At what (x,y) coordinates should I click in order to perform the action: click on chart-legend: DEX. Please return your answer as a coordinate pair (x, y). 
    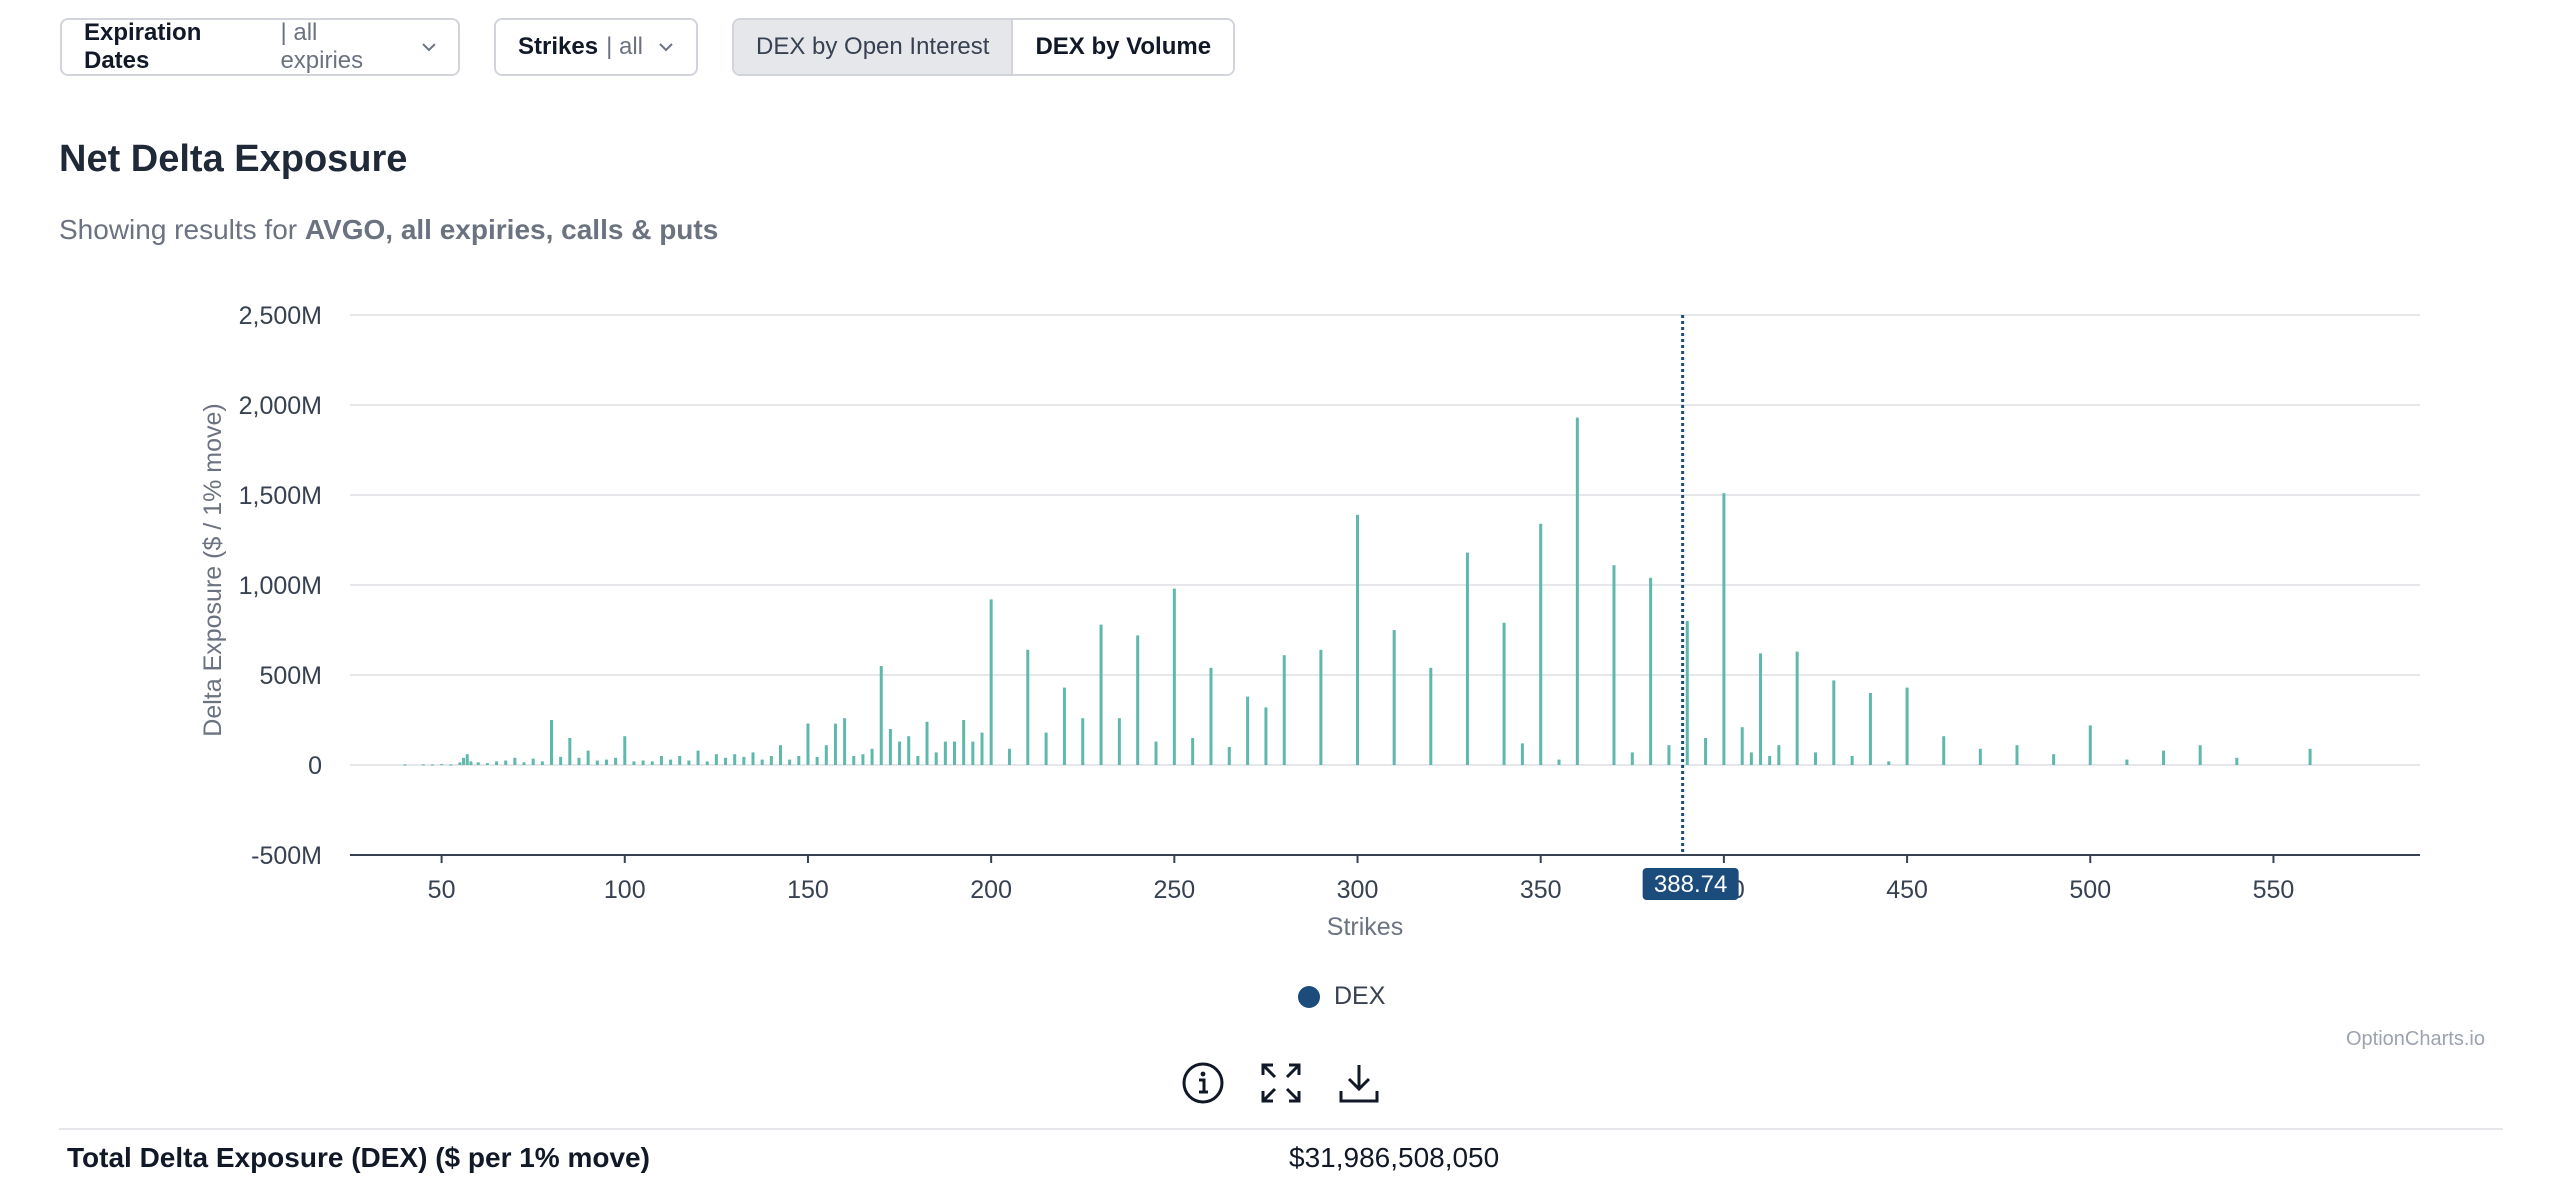
    Looking at the image, I should click on (1341, 996).